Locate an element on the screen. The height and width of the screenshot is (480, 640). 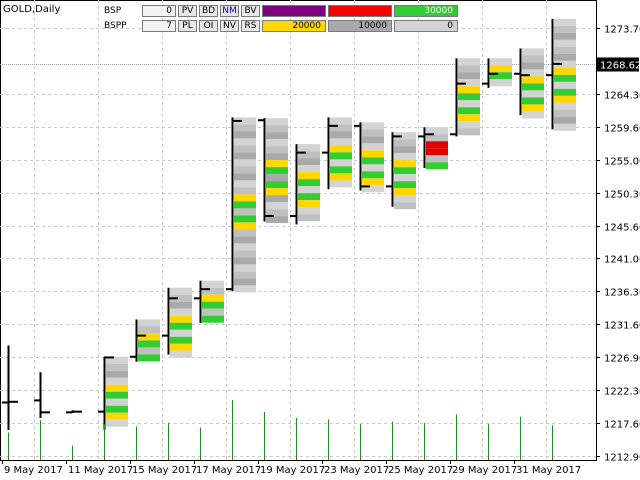
current-price-label: 1268.62 is located at coordinates (620, 66).